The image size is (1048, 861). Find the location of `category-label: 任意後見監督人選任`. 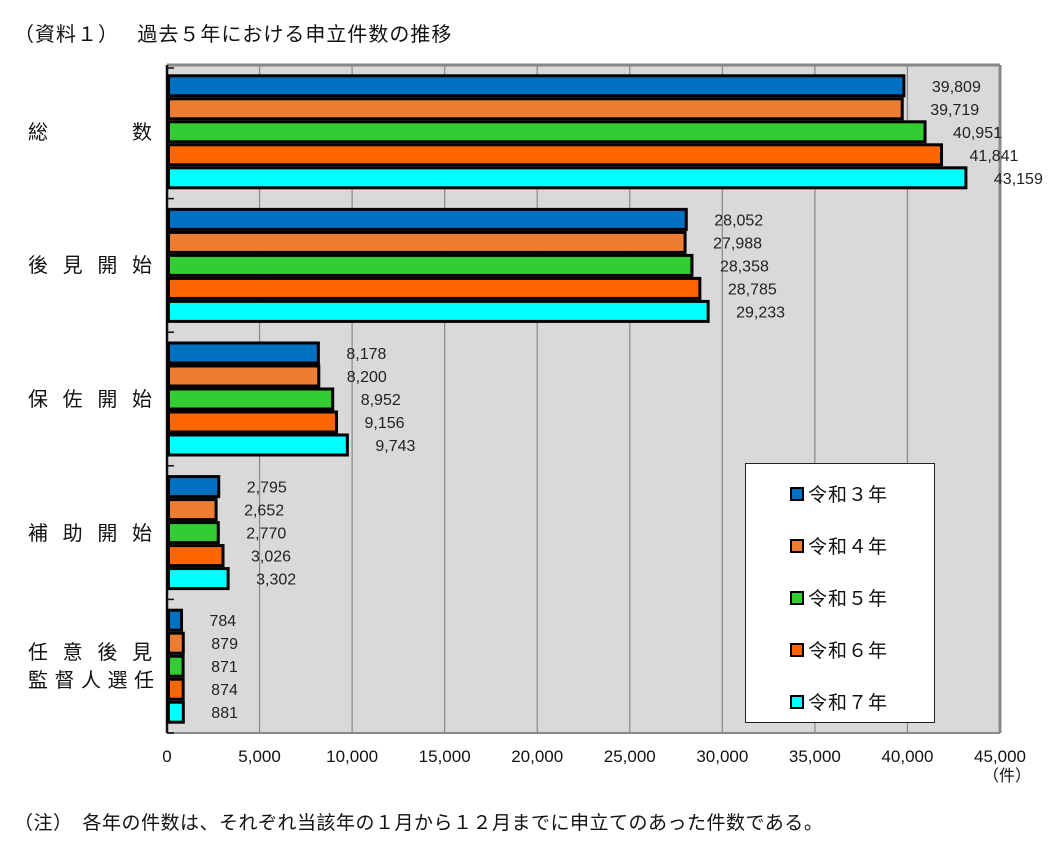

category-label: 任意後見監督人選任 is located at coordinates (91, 666).